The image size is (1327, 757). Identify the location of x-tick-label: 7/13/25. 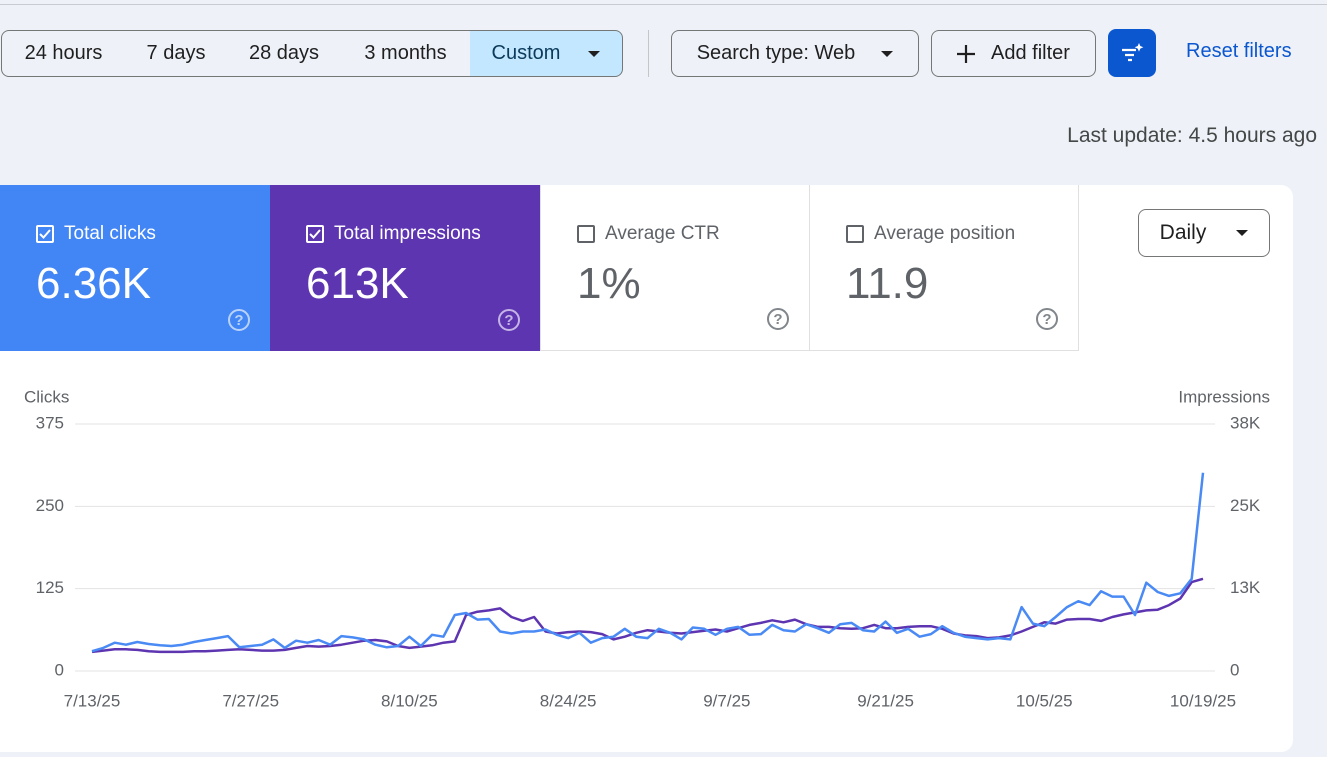
(92, 700).